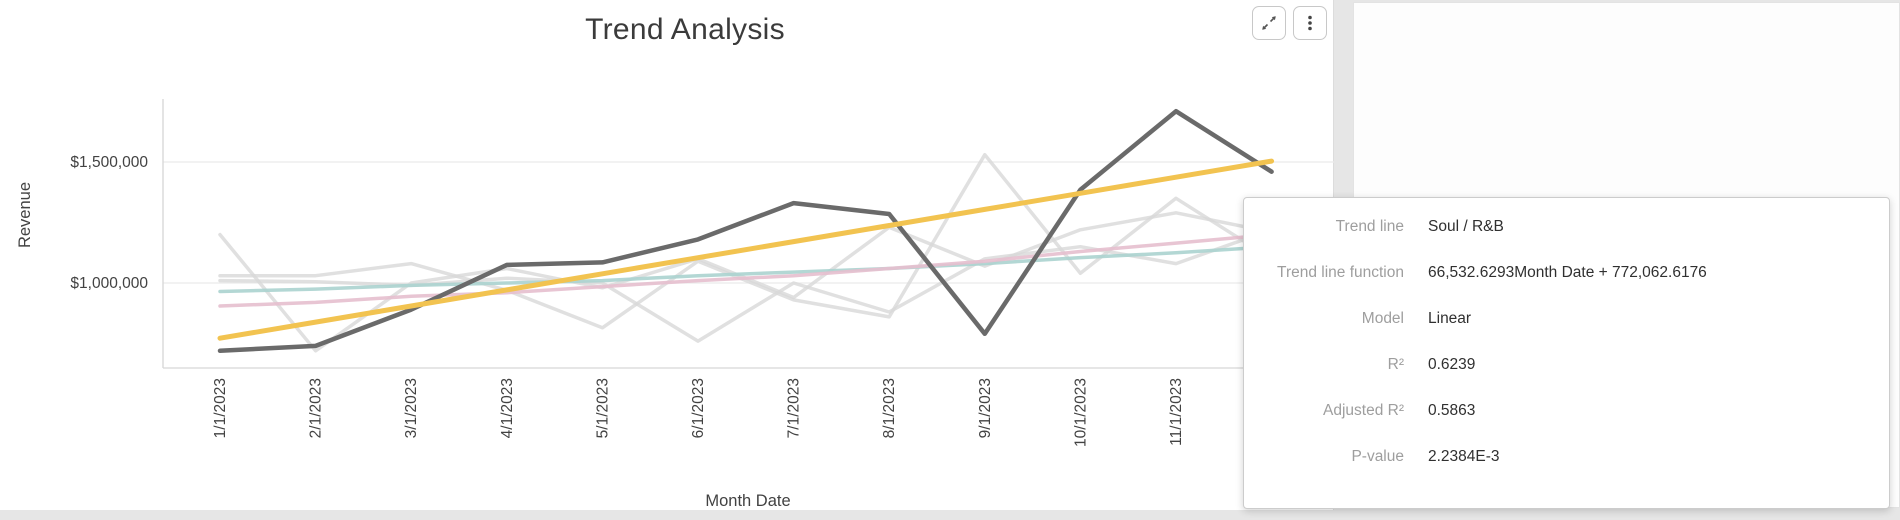 This screenshot has width=1900, height=520. What do you see at coordinates (1466, 226) in the screenshot?
I see `tooltip-value: Soul / R&B` at bounding box center [1466, 226].